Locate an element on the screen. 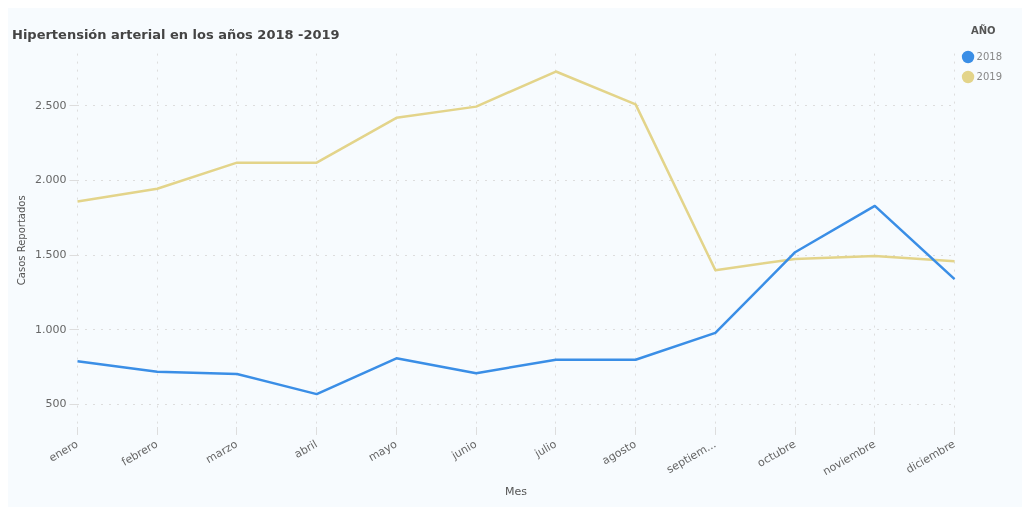  y-axis-title: Casos Reportados is located at coordinates (21, 240).